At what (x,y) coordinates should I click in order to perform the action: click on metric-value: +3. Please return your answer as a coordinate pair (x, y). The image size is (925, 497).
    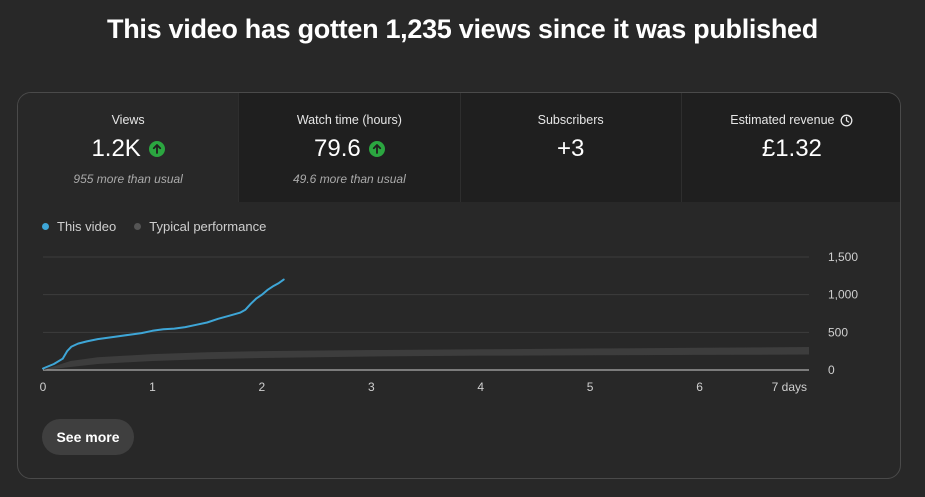
    Looking at the image, I should click on (570, 148).